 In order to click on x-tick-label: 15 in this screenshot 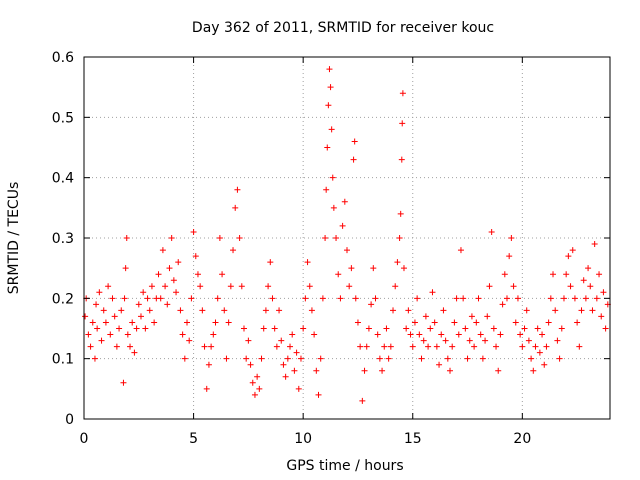, I will do `click(413, 439)`.